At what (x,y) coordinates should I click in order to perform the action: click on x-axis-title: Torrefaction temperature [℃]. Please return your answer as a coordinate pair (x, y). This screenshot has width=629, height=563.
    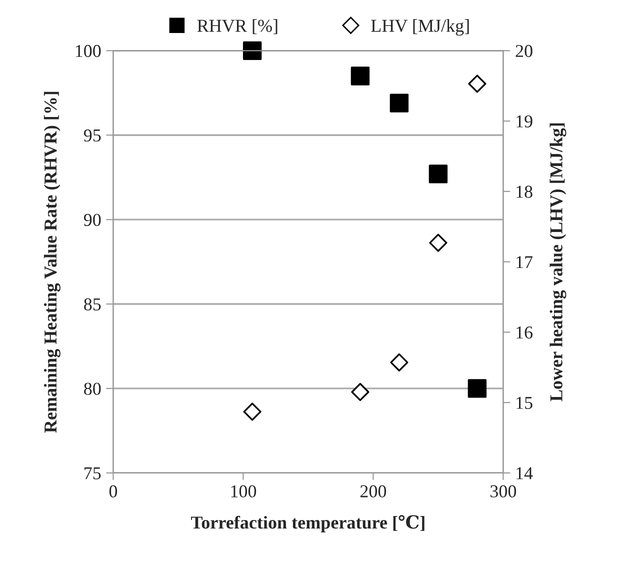
    Looking at the image, I should click on (307, 523).